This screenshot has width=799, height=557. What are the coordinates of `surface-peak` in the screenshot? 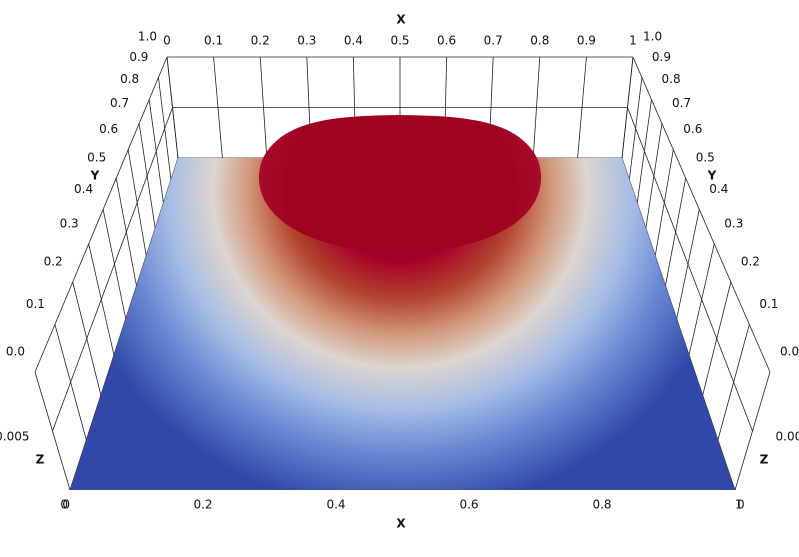 It's located at (400, 183).